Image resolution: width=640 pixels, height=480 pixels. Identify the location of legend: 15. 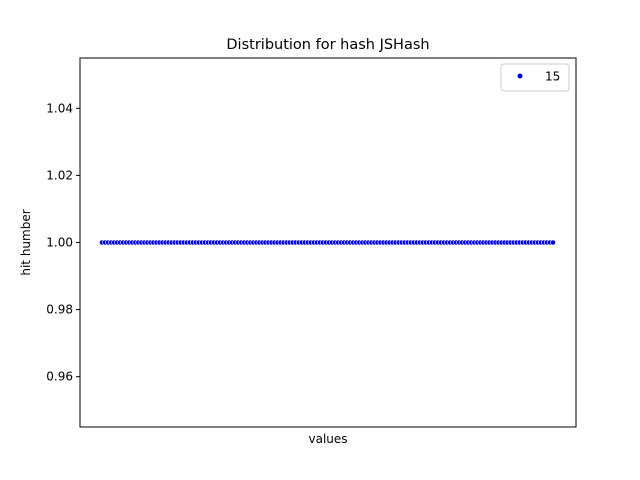
(535, 77).